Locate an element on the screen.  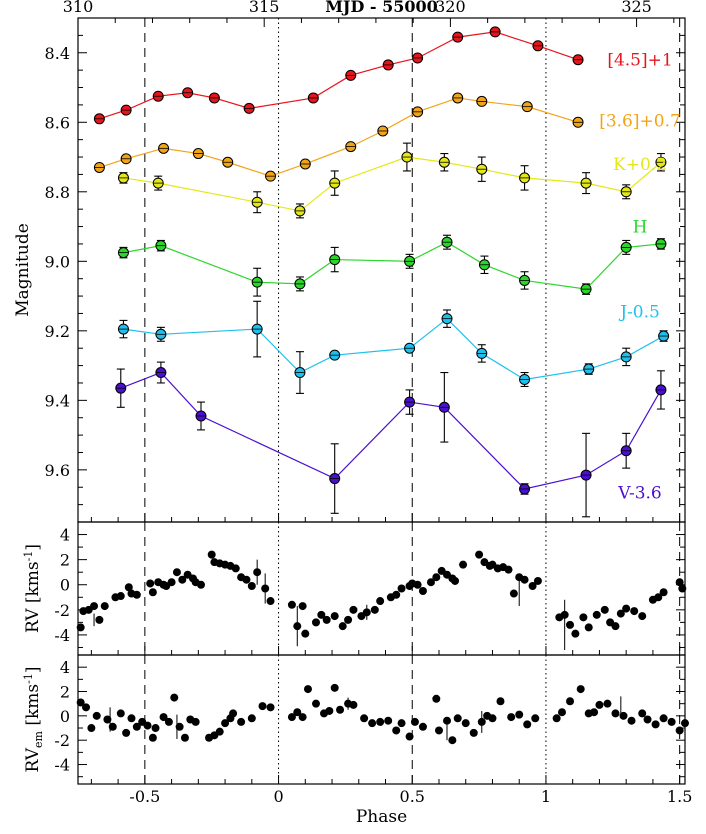
top-x-tick-label: 310 is located at coordinates (78, 8).